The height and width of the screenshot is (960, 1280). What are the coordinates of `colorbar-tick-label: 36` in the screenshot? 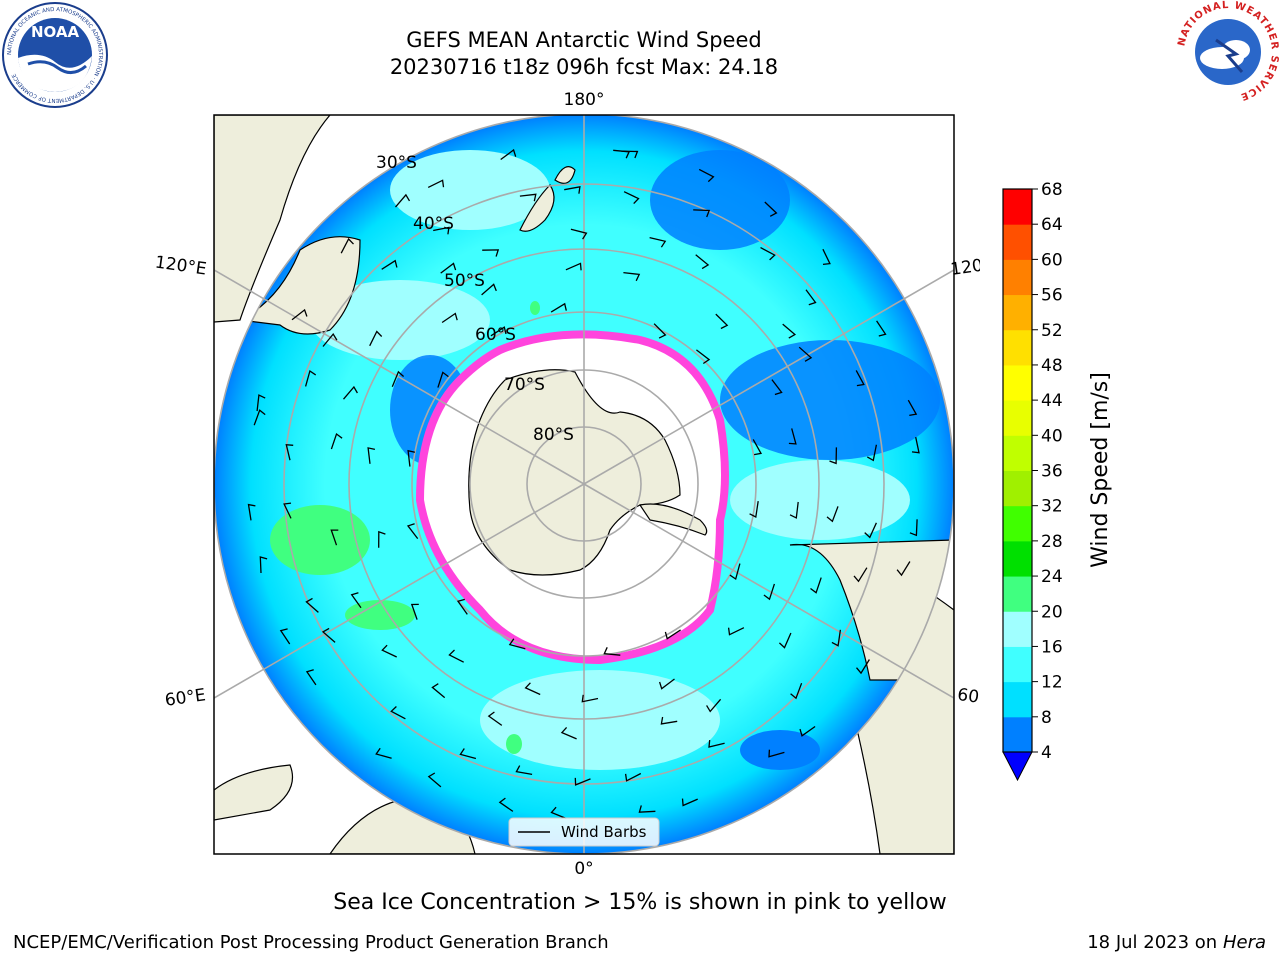 It's located at (1052, 472).